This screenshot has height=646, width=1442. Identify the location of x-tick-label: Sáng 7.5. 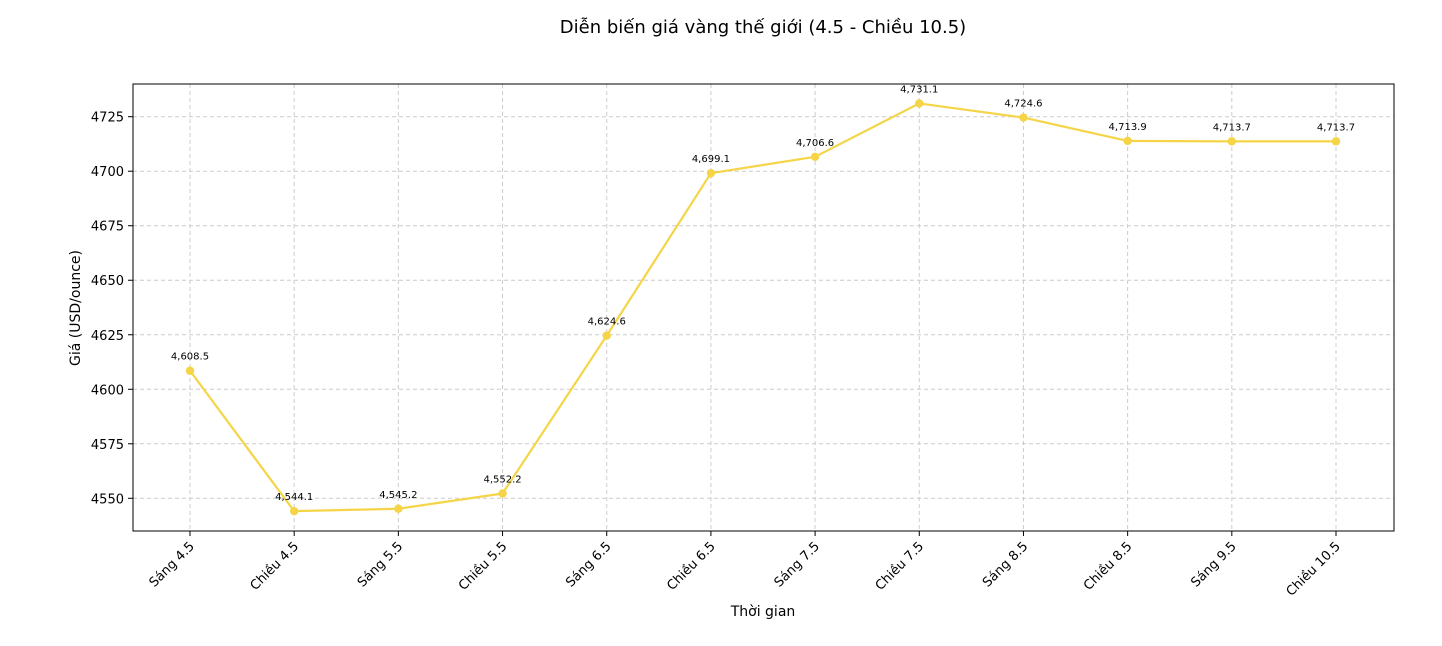
(797, 564).